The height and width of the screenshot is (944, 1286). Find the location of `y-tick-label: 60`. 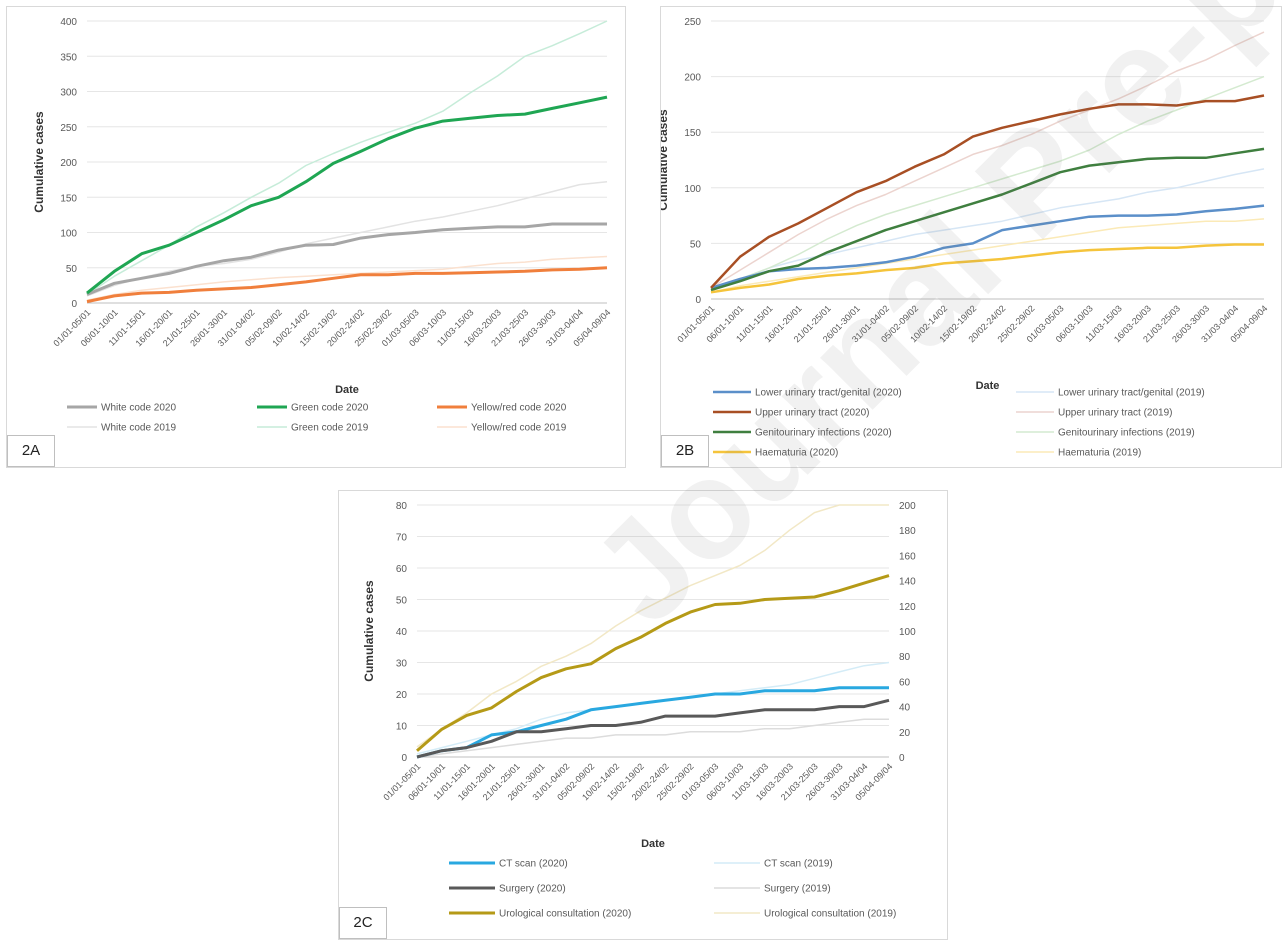

y-tick-label: 60 is located at coordinates (402, 569).